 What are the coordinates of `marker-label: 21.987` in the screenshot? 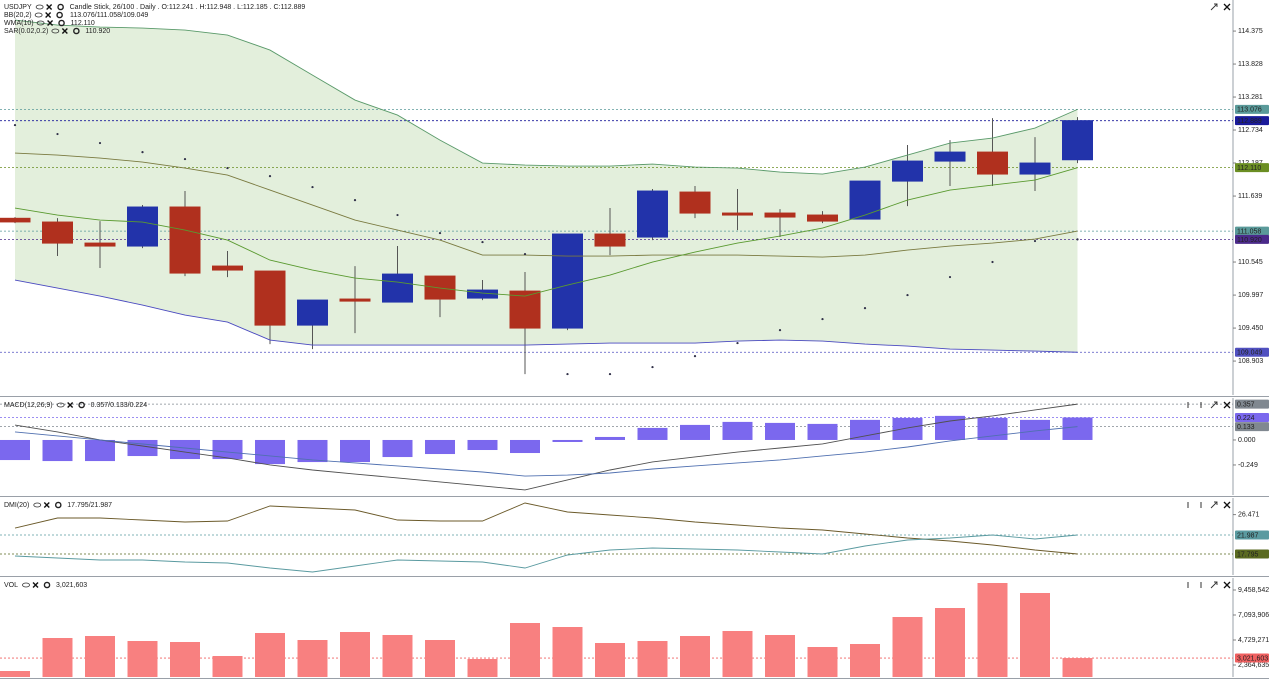 It's located at (1248, 535).